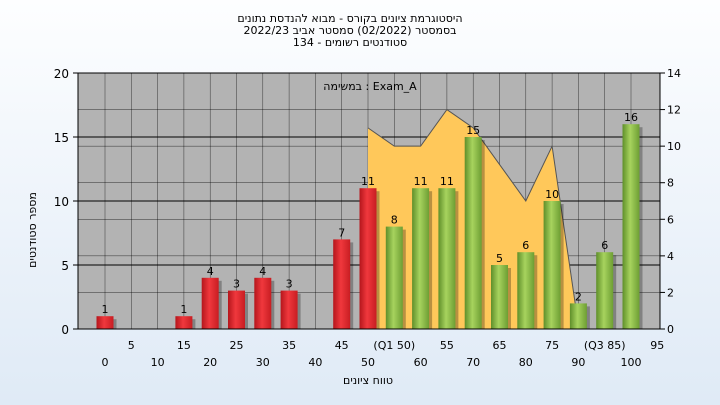  What do you see at coordinates (631, 362) in the screenshot?
I see `x-tick-label-lower: 100` at bounding box center [631, 362].